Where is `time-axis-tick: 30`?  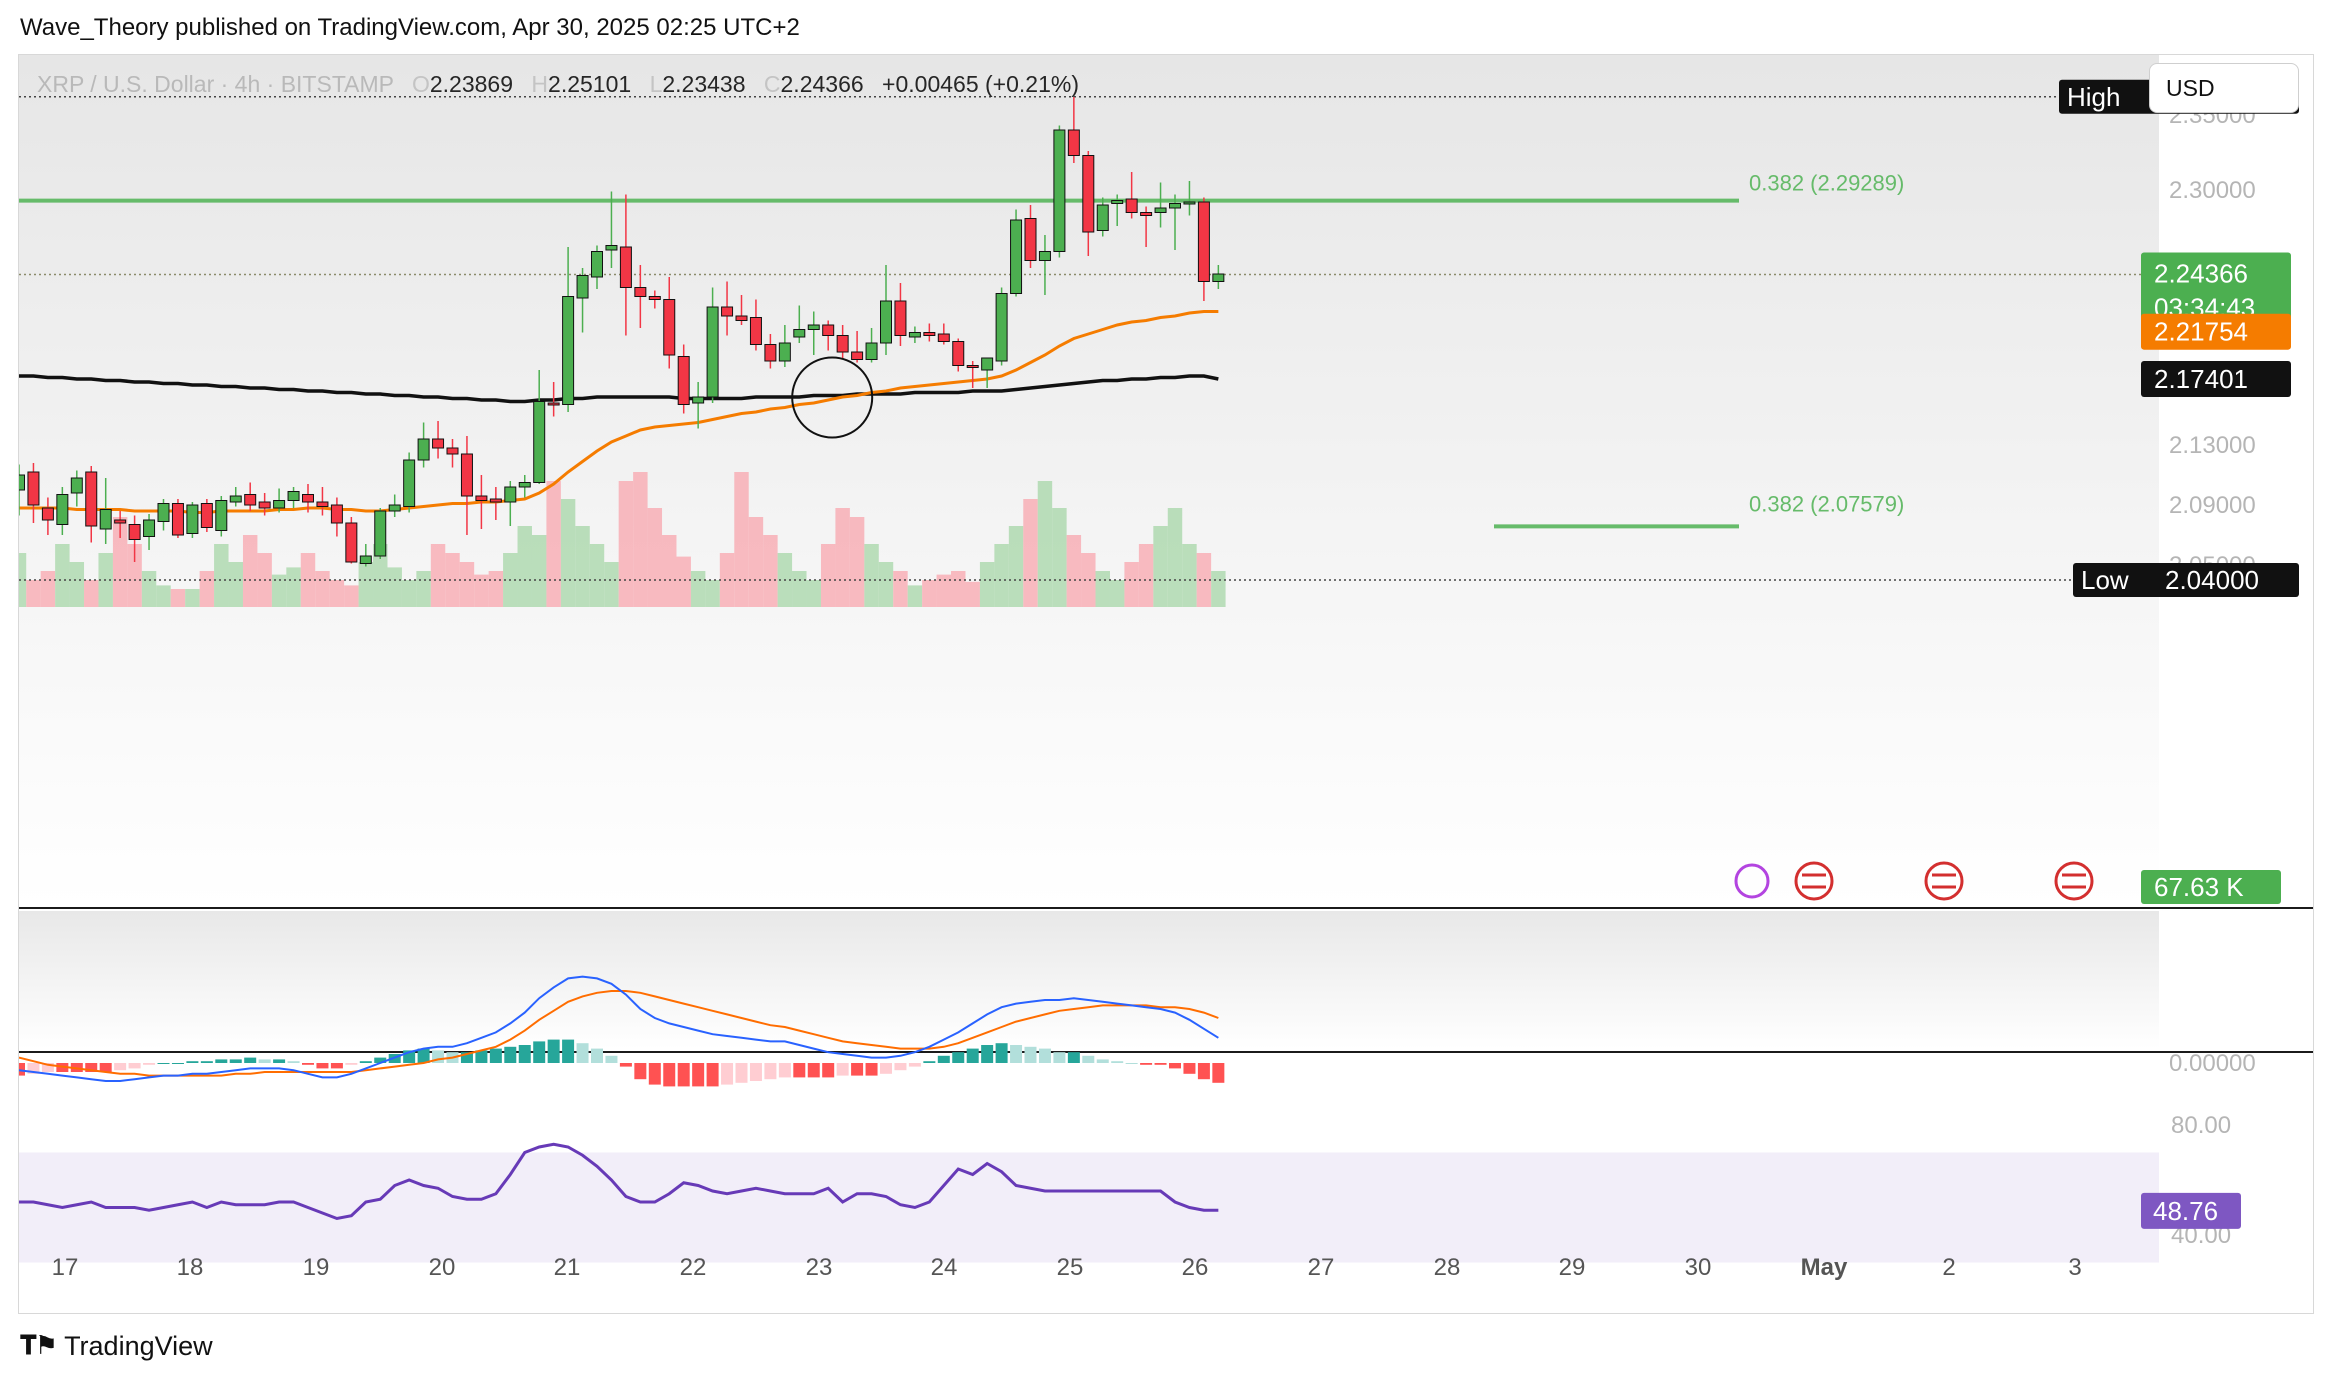
time-axis-tick: 30 is located at coordinates (1698, 1267).